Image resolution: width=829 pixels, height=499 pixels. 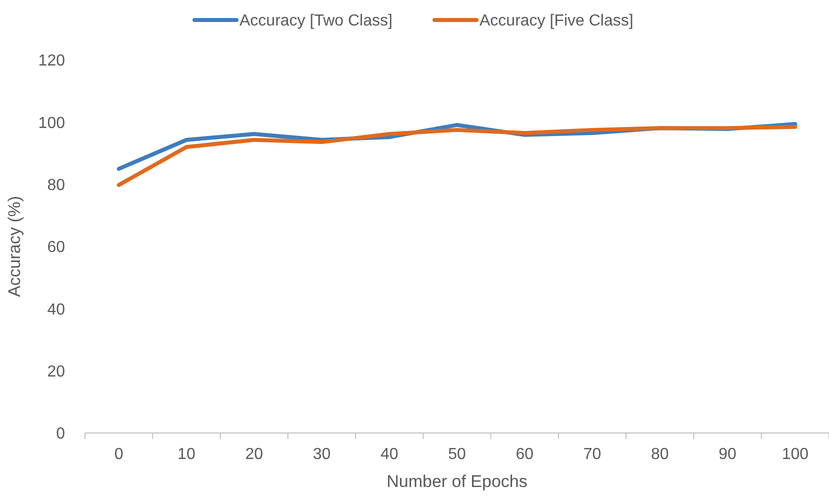 What do you see at coordinates (389, 454) in the screenshot?
I see `x-tick-label: 40` at bounding box center [389, 454].